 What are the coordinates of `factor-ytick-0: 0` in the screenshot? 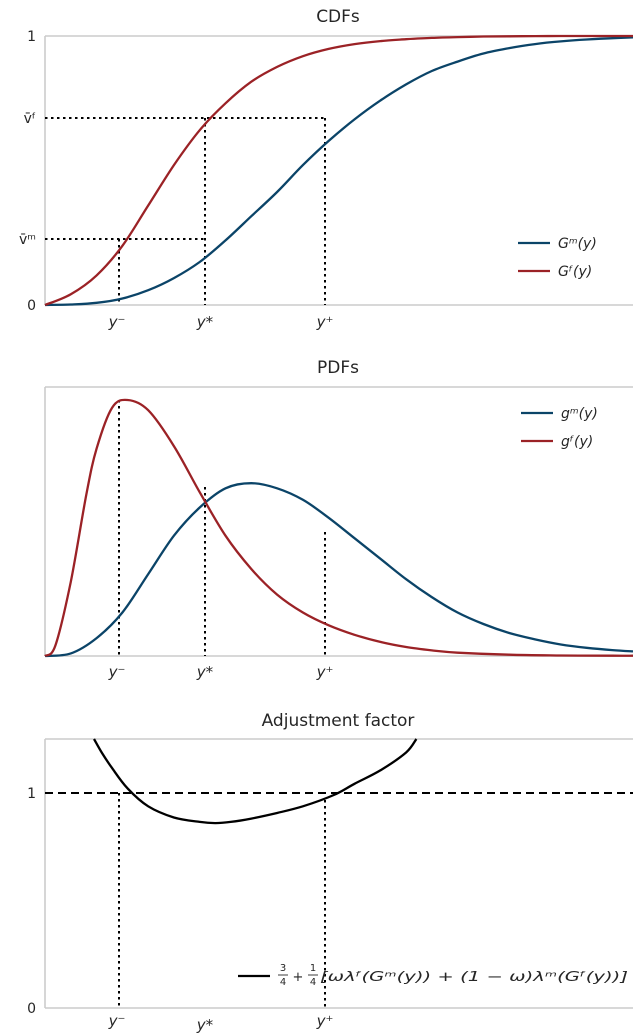 It's located at (31, 1009).